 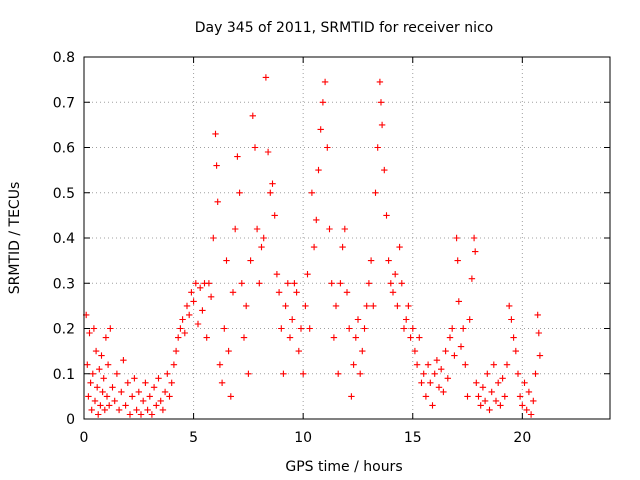 I want to click on y-tick-label: 0.1, so click(x=64, y=375).